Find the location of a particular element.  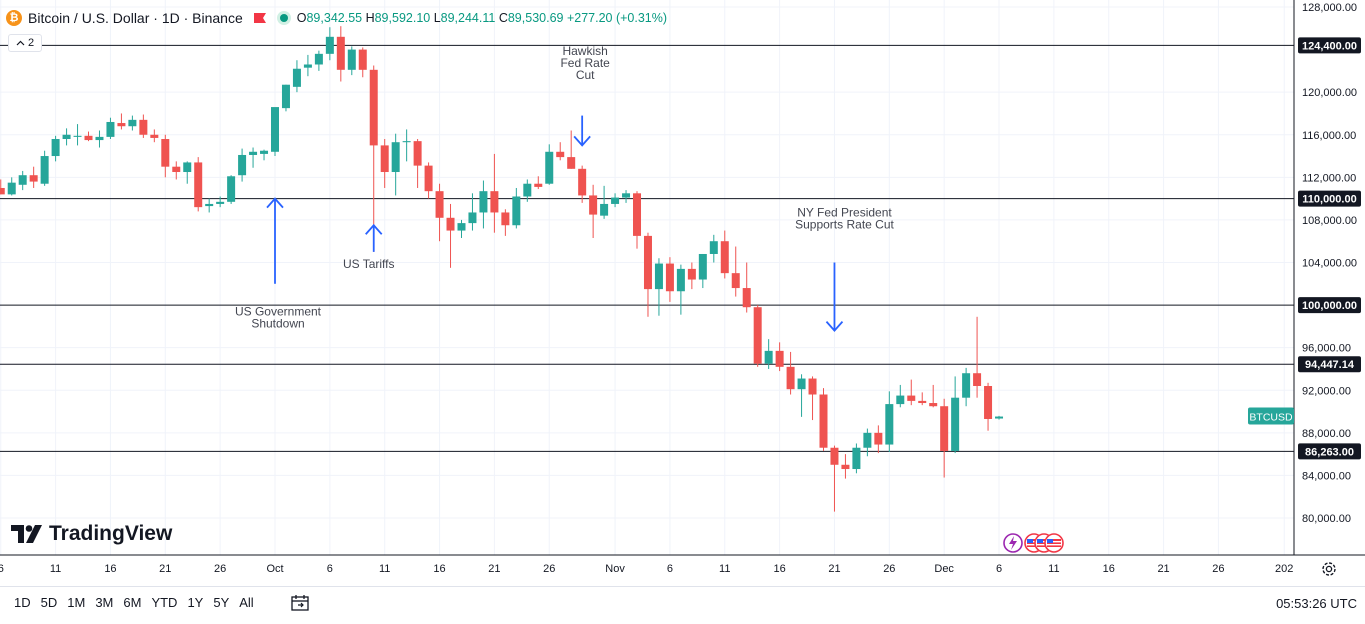

gear-icon is located at coordinates (1329, 569).